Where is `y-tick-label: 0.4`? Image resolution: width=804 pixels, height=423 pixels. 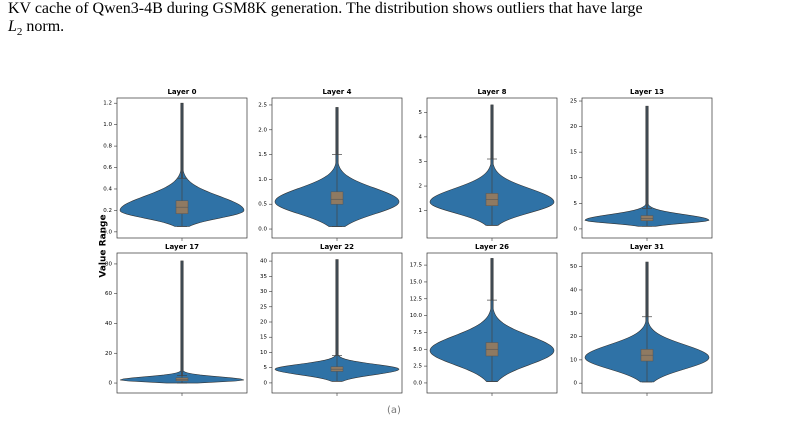
y-tick-label: 0.4 is located at coordinates (107, 189).